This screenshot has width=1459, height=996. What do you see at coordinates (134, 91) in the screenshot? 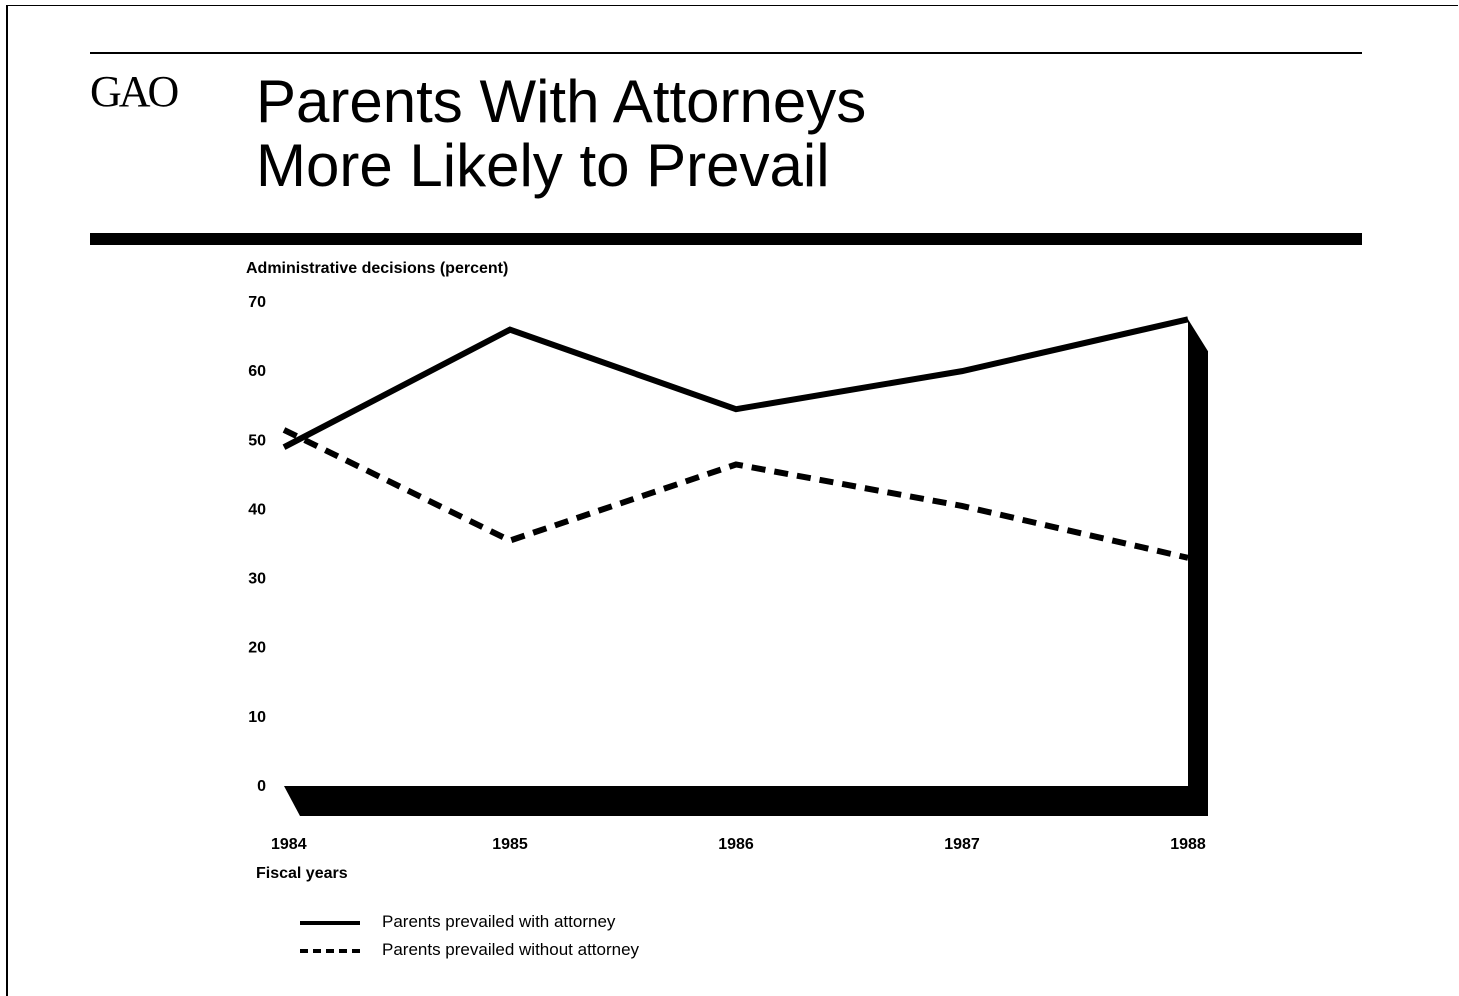
I see `gao-logo: GAO` at bounding box center [134, 91].